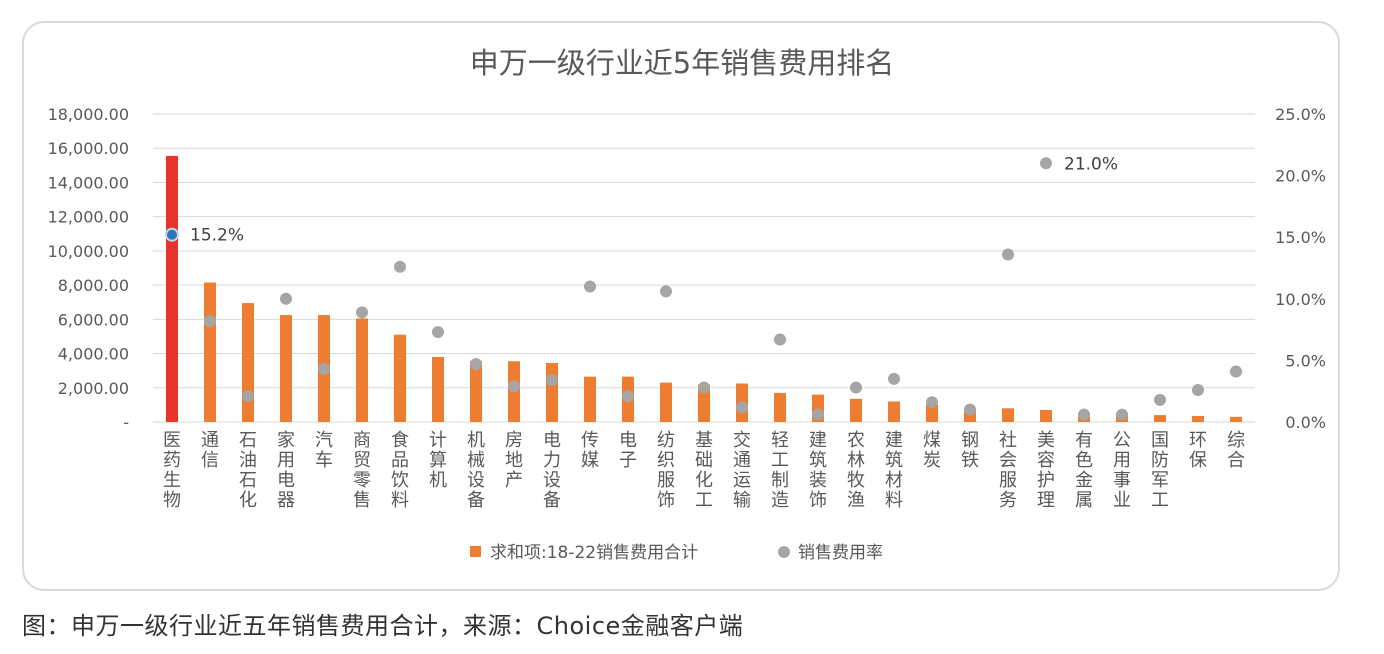 This screenshot has height=654, width=1384. Describe the element at coordinates (654, 199) in the screenshot. I see `data-labels: 15.2% 21.0%` at that location.